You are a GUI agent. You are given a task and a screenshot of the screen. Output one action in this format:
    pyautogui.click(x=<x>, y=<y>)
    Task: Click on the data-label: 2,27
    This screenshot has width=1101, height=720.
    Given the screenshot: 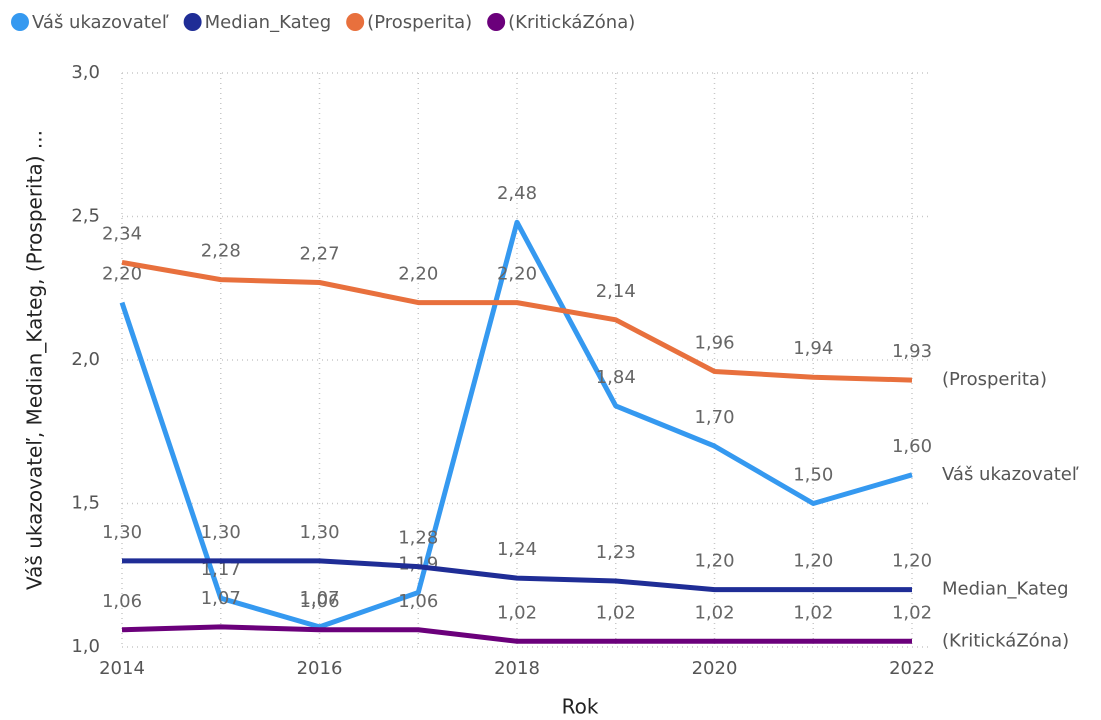 What is the action you would take?
    pyautogui.click(x=319, y=254)
    